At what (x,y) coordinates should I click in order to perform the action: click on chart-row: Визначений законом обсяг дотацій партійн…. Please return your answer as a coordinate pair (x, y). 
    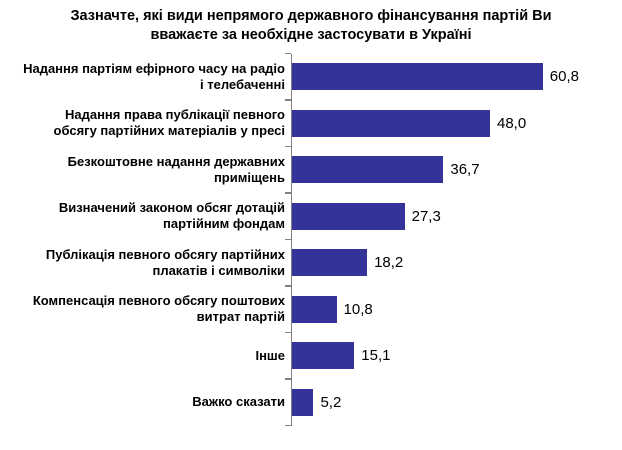
    Looking at the image, I should click on (311, 216).